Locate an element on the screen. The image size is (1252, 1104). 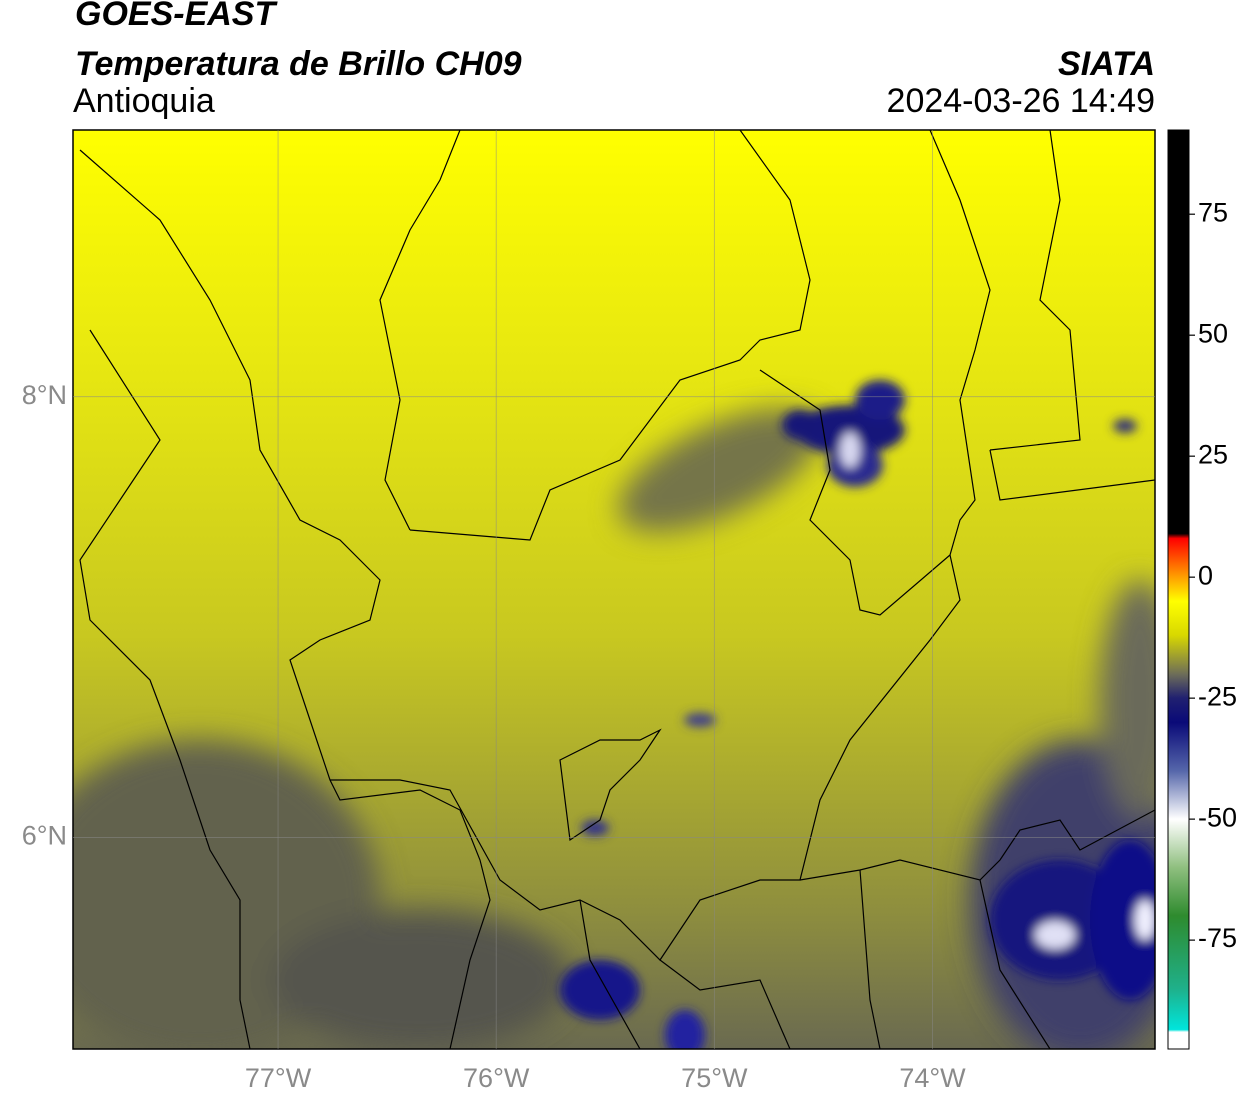
source: SIATA is located at coordinates (1106, 64).